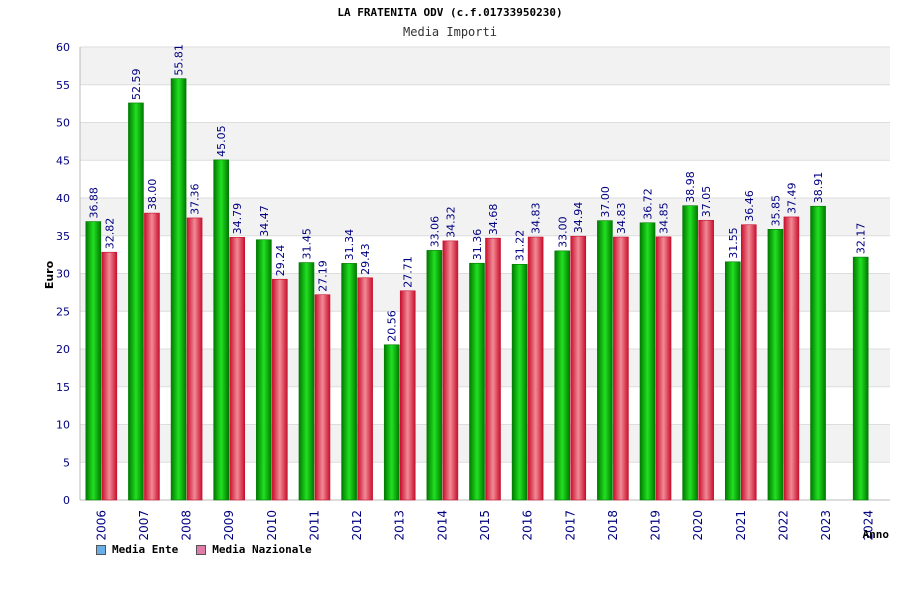 This screenshot has height=600, width=900. What do you see at coordinates (485, 66) in the screenshot?
I see `grid-band` at bounding box center [485, 66].